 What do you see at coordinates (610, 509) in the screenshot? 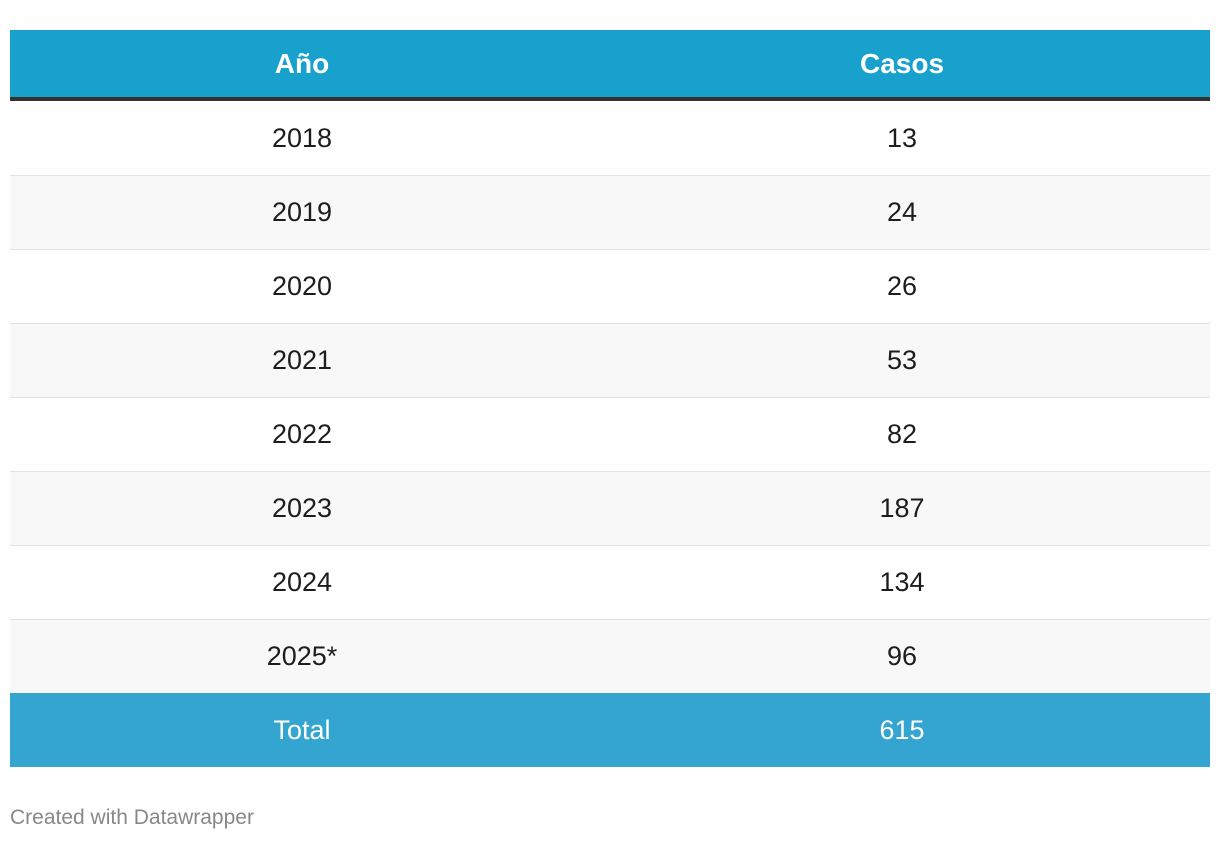
I see `table-row: 2023 187` at bounding box center [610, 509].